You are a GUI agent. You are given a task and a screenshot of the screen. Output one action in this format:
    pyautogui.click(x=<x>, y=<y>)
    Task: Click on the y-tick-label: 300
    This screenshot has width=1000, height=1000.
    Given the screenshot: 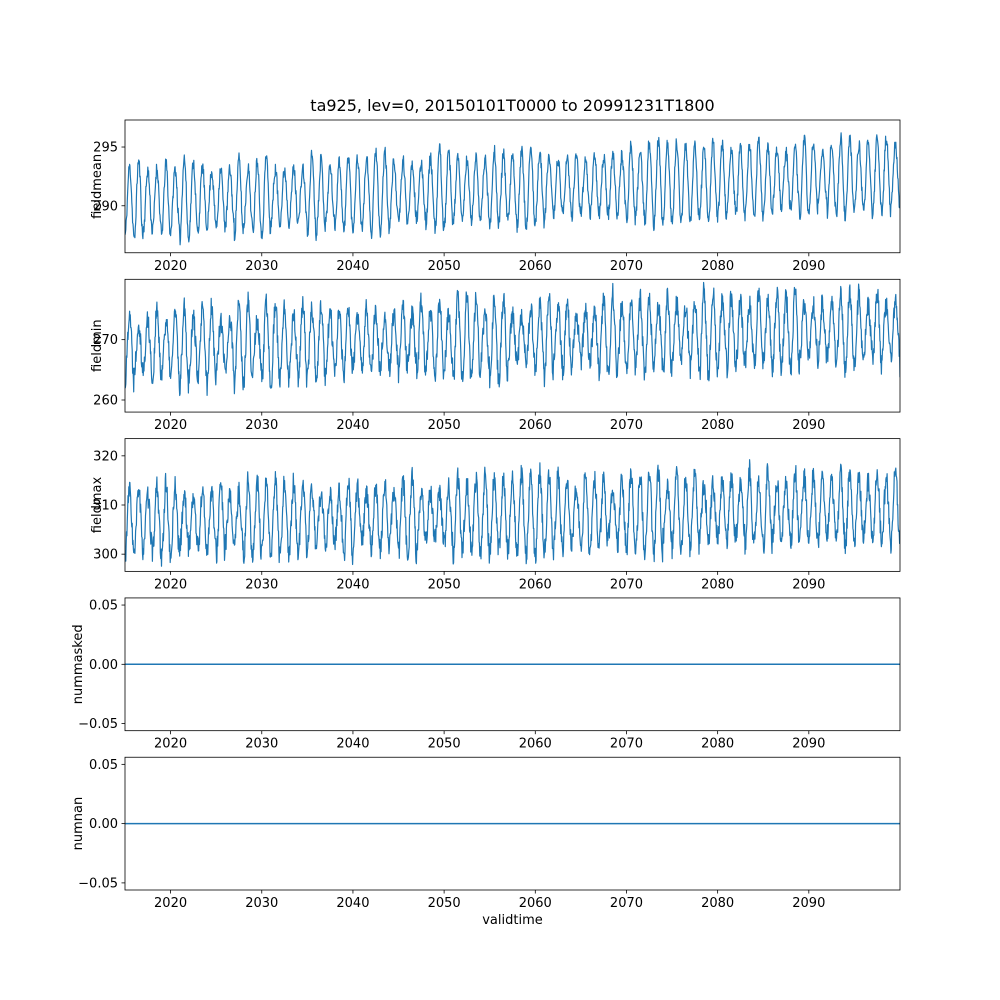 What is the action you would take?
    pyautogui.click(x=105, y=555)
    